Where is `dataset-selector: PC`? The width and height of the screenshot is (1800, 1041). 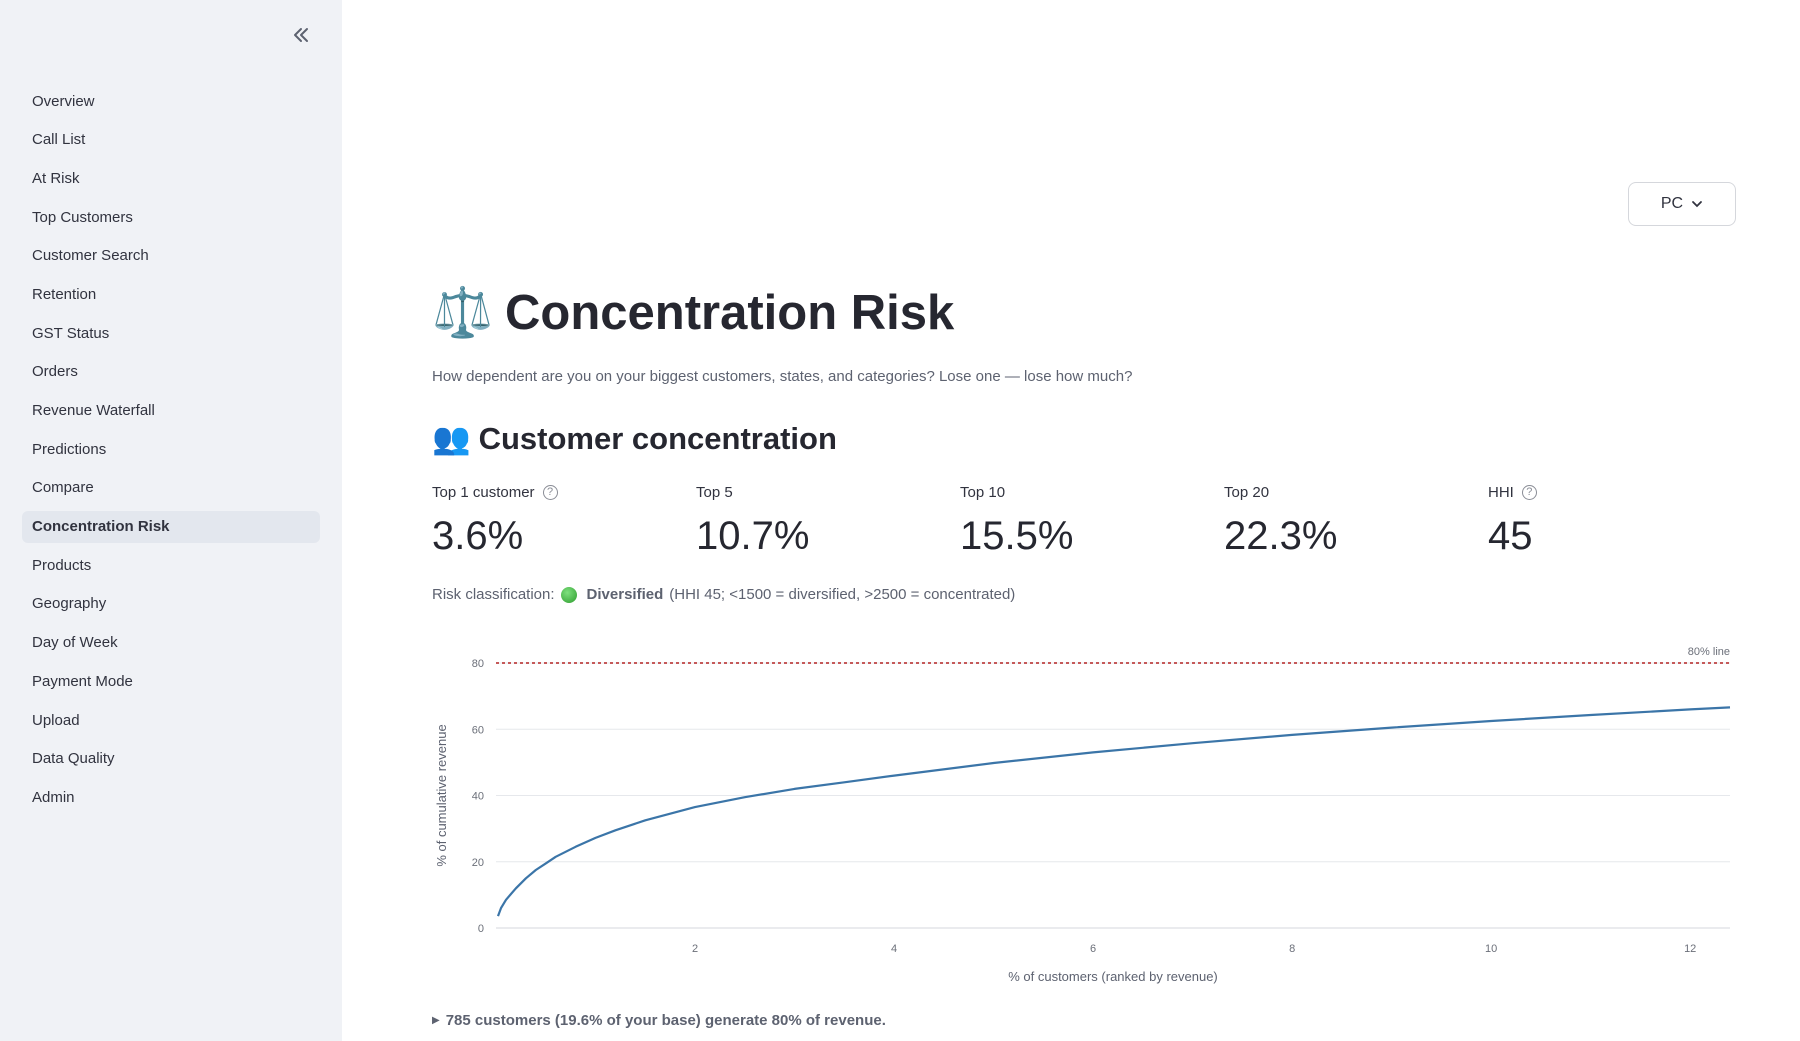 dataset-selector: PC is located at coordinates (1682, 204).